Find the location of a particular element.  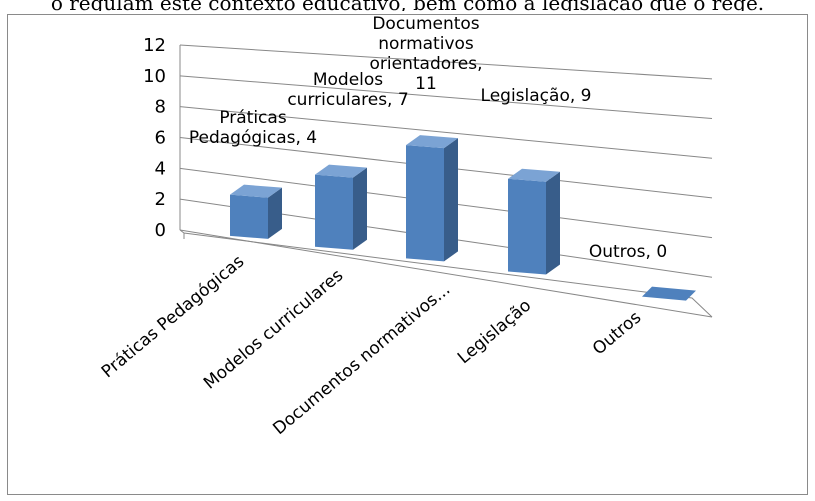

y-tick-label: 4 is located at coordinates (160, 168).